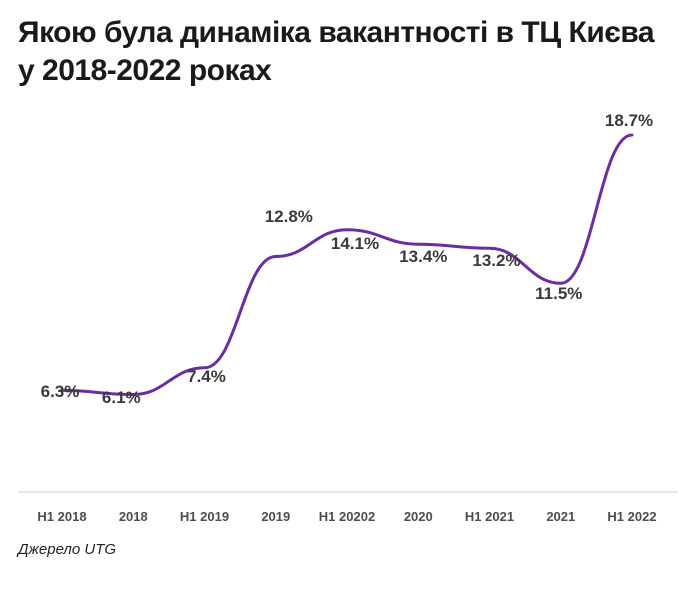 This screenshot has width=690, height=590. What do you see at coordinates (289, 216) in the screenshot?
I see `data-label: 12.8%` at bounding box center [289, 216].